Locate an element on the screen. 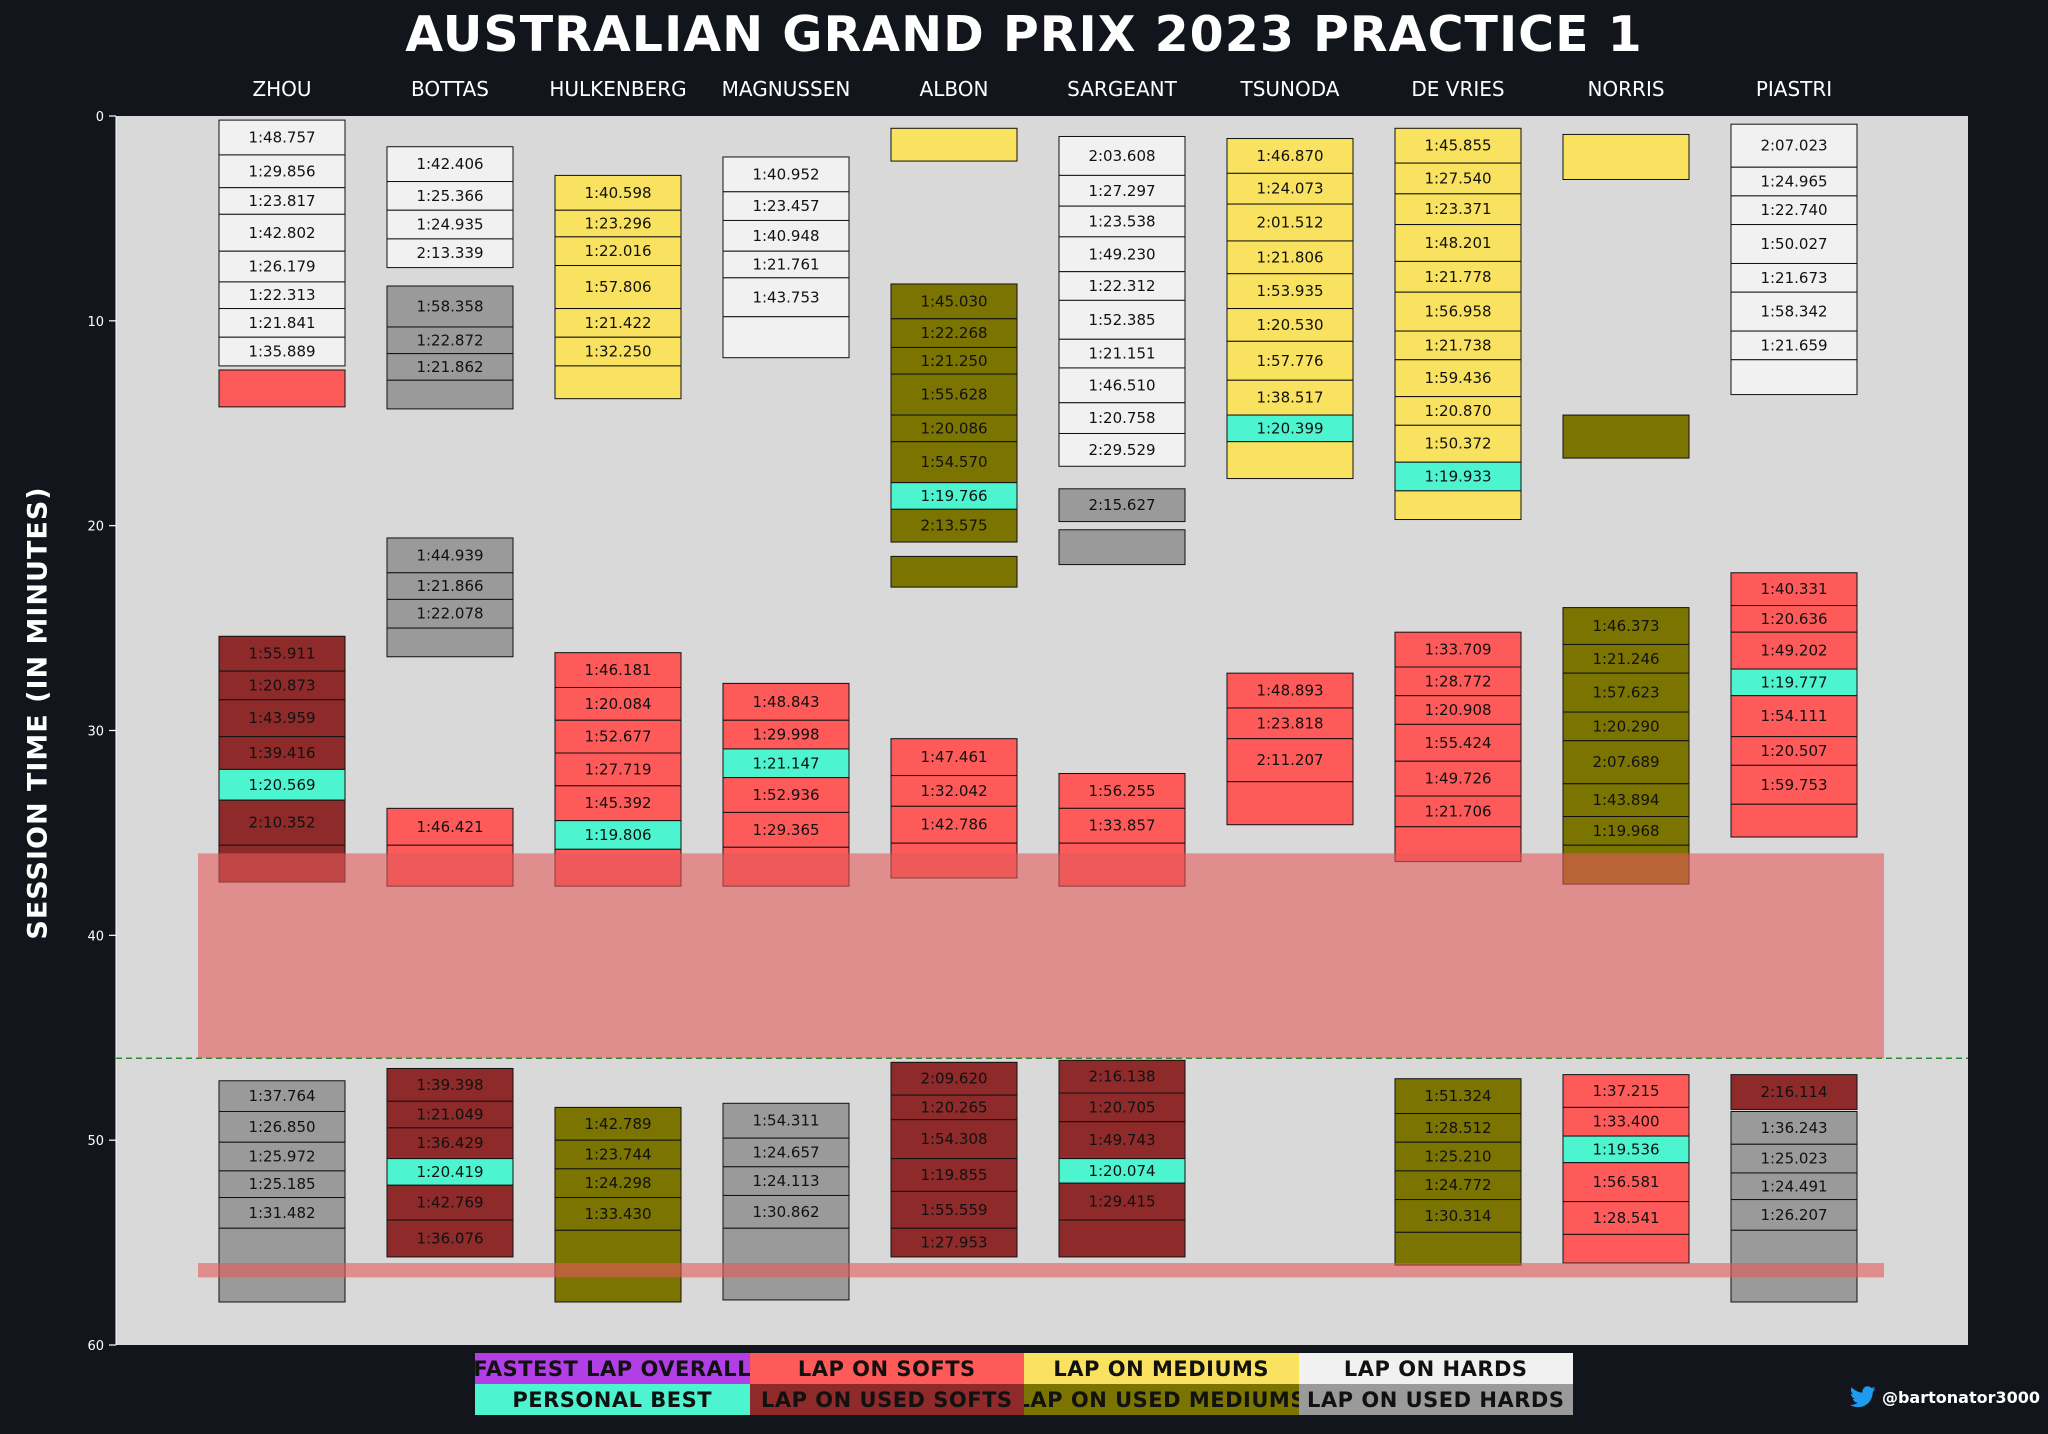 This screenshot has width=2048, height=1434. lap-time-label: 1:22.313 is located at coordinates (281, 295).